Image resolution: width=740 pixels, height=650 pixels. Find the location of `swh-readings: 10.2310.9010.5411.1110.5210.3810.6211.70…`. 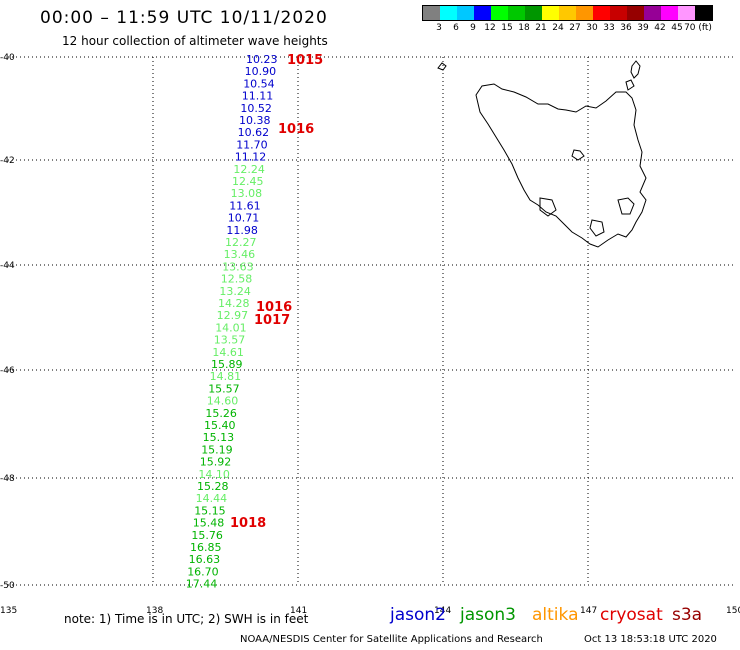

swh-readings: 10.2310.9010.5411.1110.5210.3810.6211.70… is located at coordinates (232, 322).